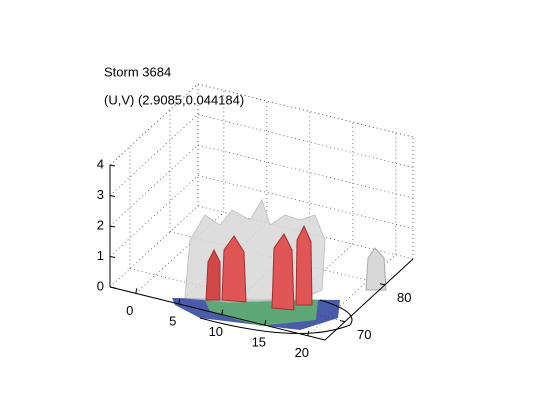 The image size is (533, 400). What do you see at coordinates (100, 285) in the screenshot?
I see `z-tick-label: 0` at bounding box center [100, 285].